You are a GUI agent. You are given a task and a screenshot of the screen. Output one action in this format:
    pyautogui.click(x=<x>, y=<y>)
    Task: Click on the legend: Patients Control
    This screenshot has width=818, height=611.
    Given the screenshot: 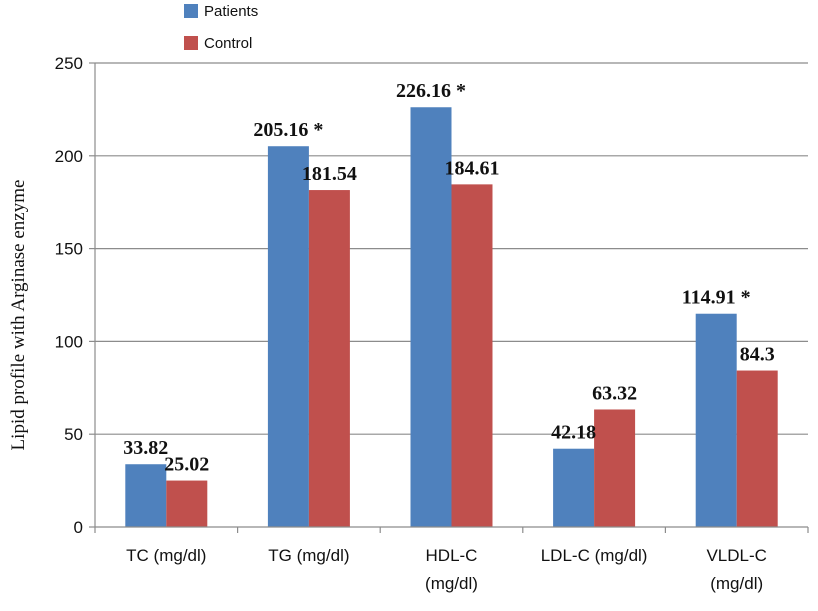 What is the action you would take?
    pyautogui.click(x=221, y=27)
    